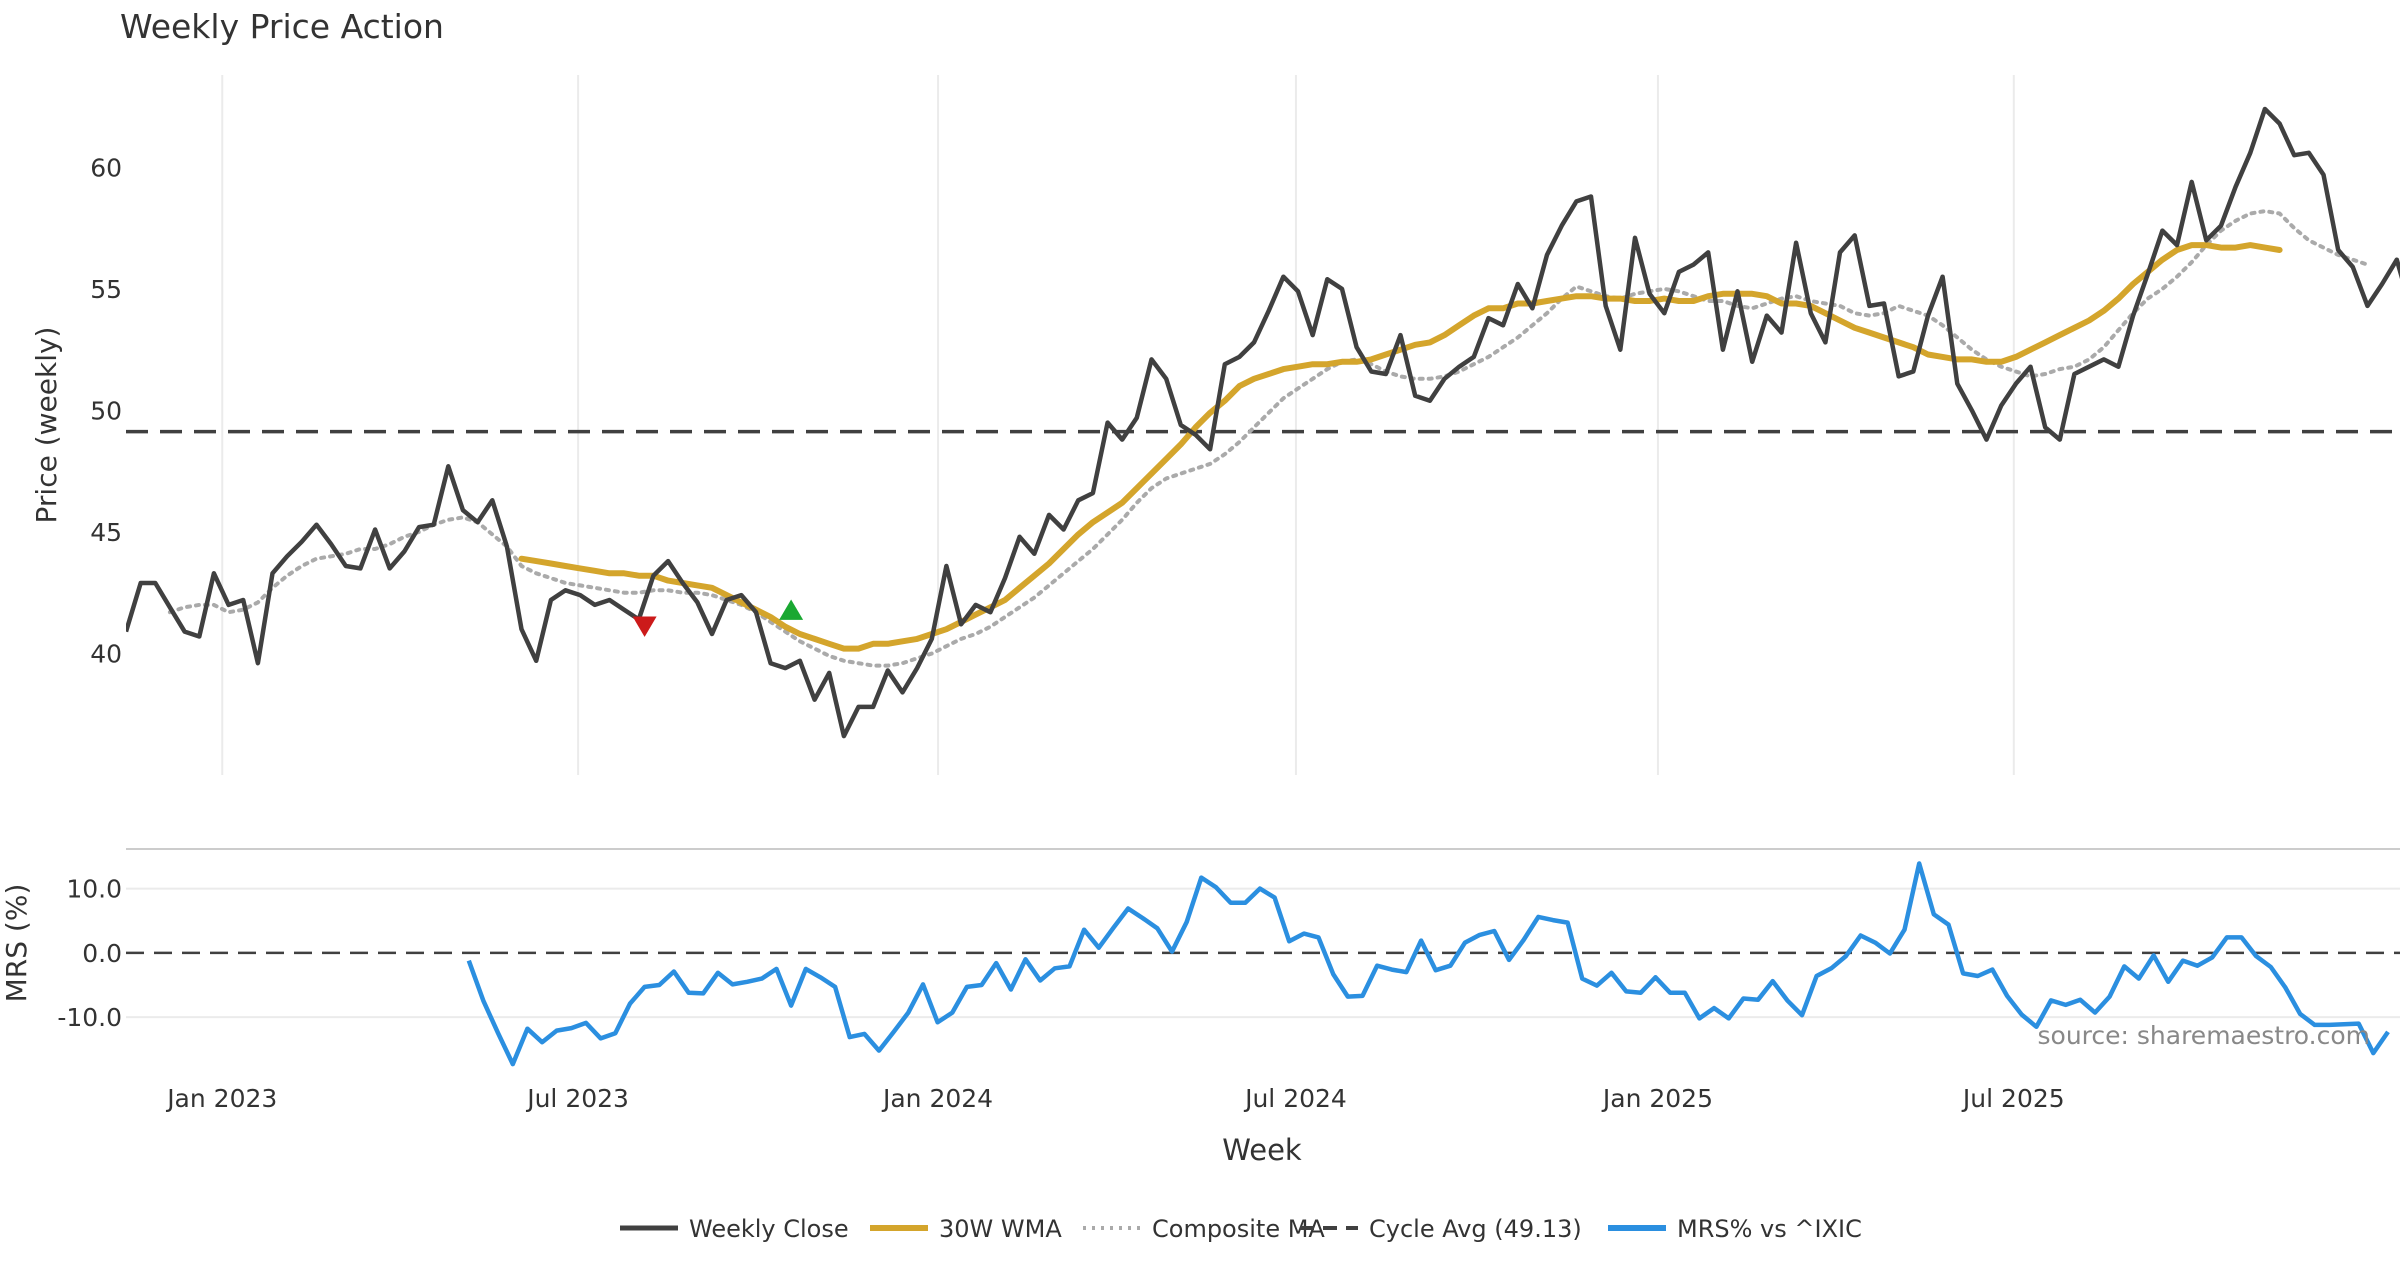 The width and height of the screenshot is (2400, 1264). I want to click on legend-label: Composite MA, so click(1238, 1229).